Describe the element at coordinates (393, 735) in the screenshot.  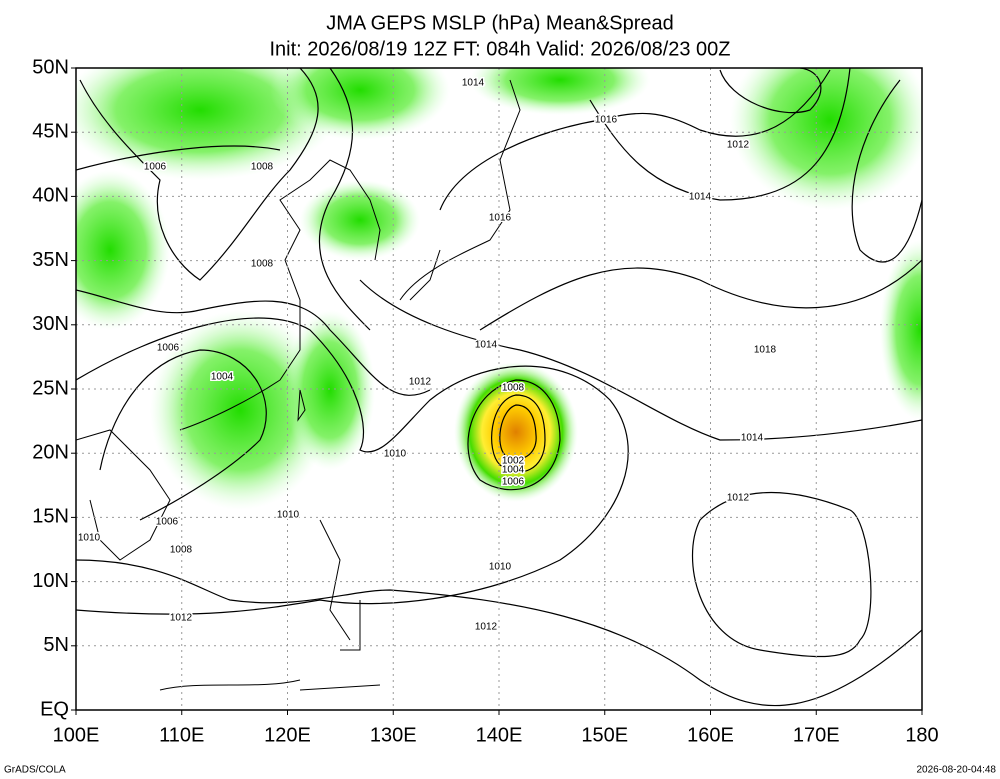
I see `lon-label: 130E` at that location.